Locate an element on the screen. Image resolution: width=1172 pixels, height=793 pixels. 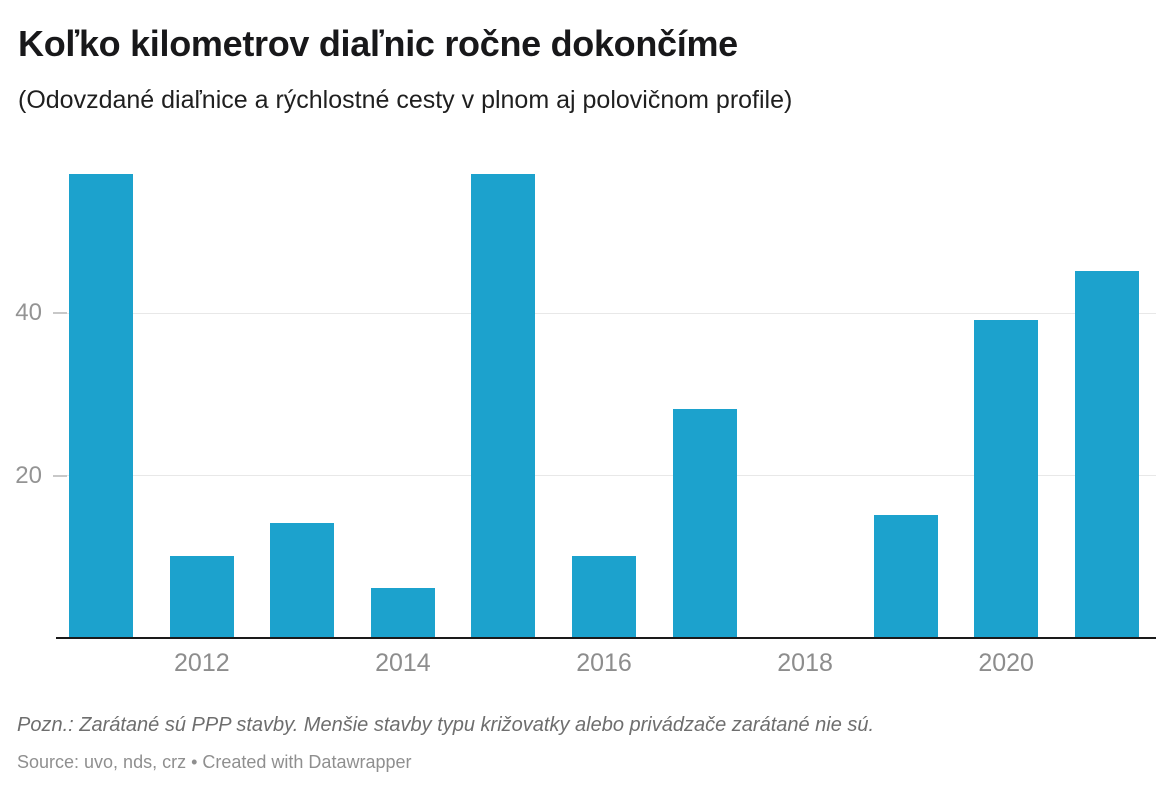
x-axis-label-2012: 2012 is located at coordinates (202, 663).